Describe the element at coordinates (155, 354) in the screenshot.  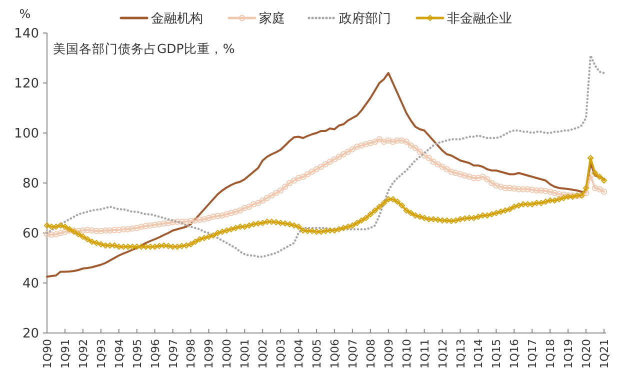
I see `x-tick-label: 1Q96` at that location.